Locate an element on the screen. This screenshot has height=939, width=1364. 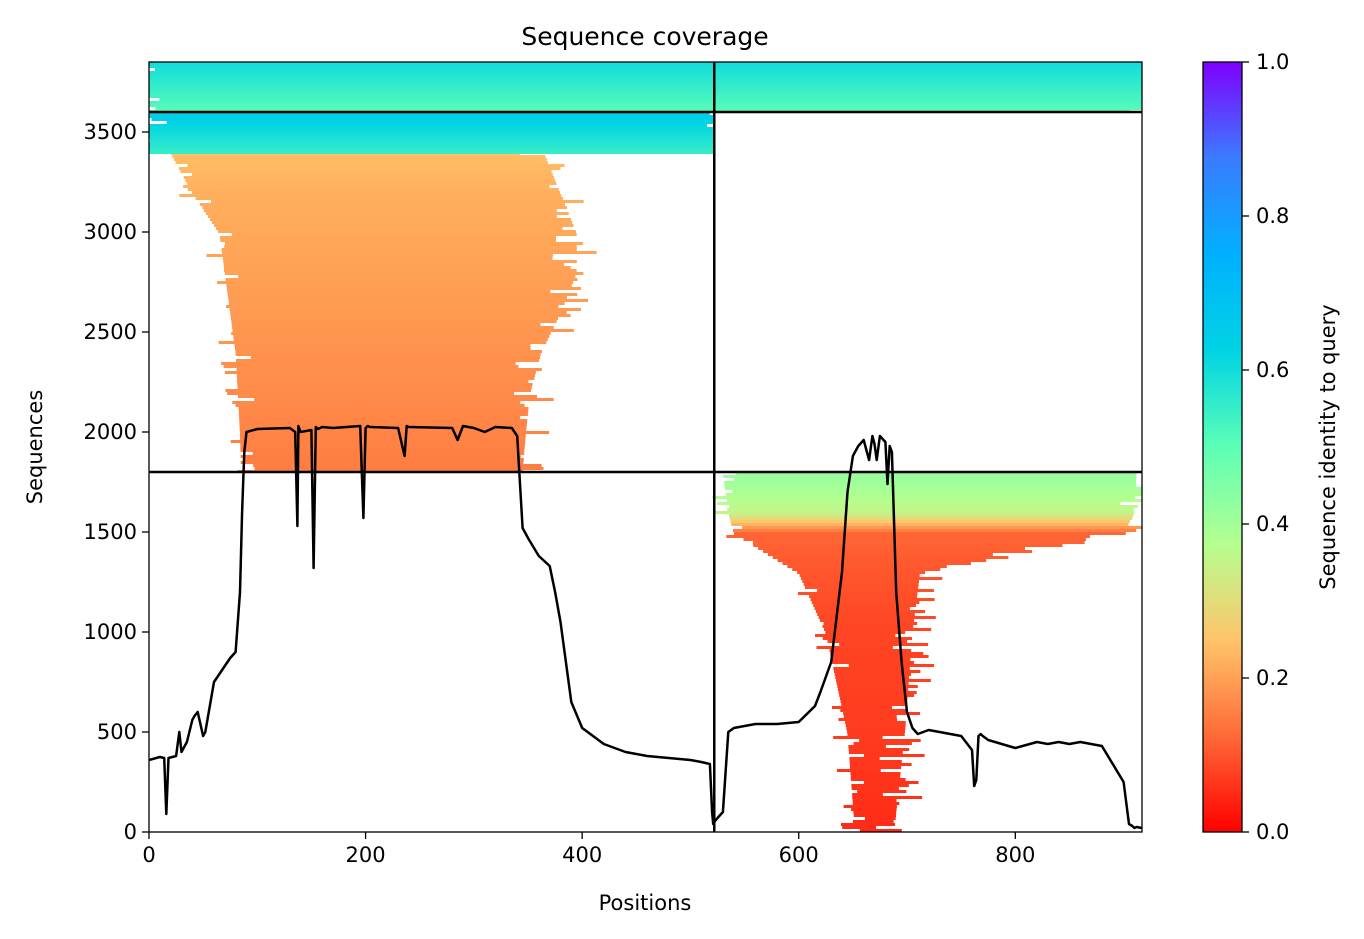
y-tick-label: 0 is located at coordinates (130, 832).